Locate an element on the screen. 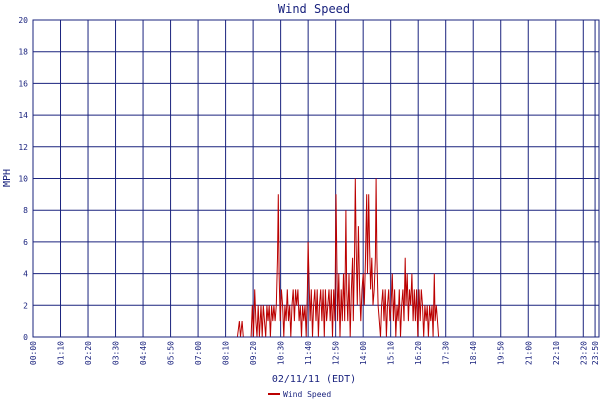 The height and width of the screenshot is (400, 600). y-tick-label: 0 is located at coordinates (25, 337).